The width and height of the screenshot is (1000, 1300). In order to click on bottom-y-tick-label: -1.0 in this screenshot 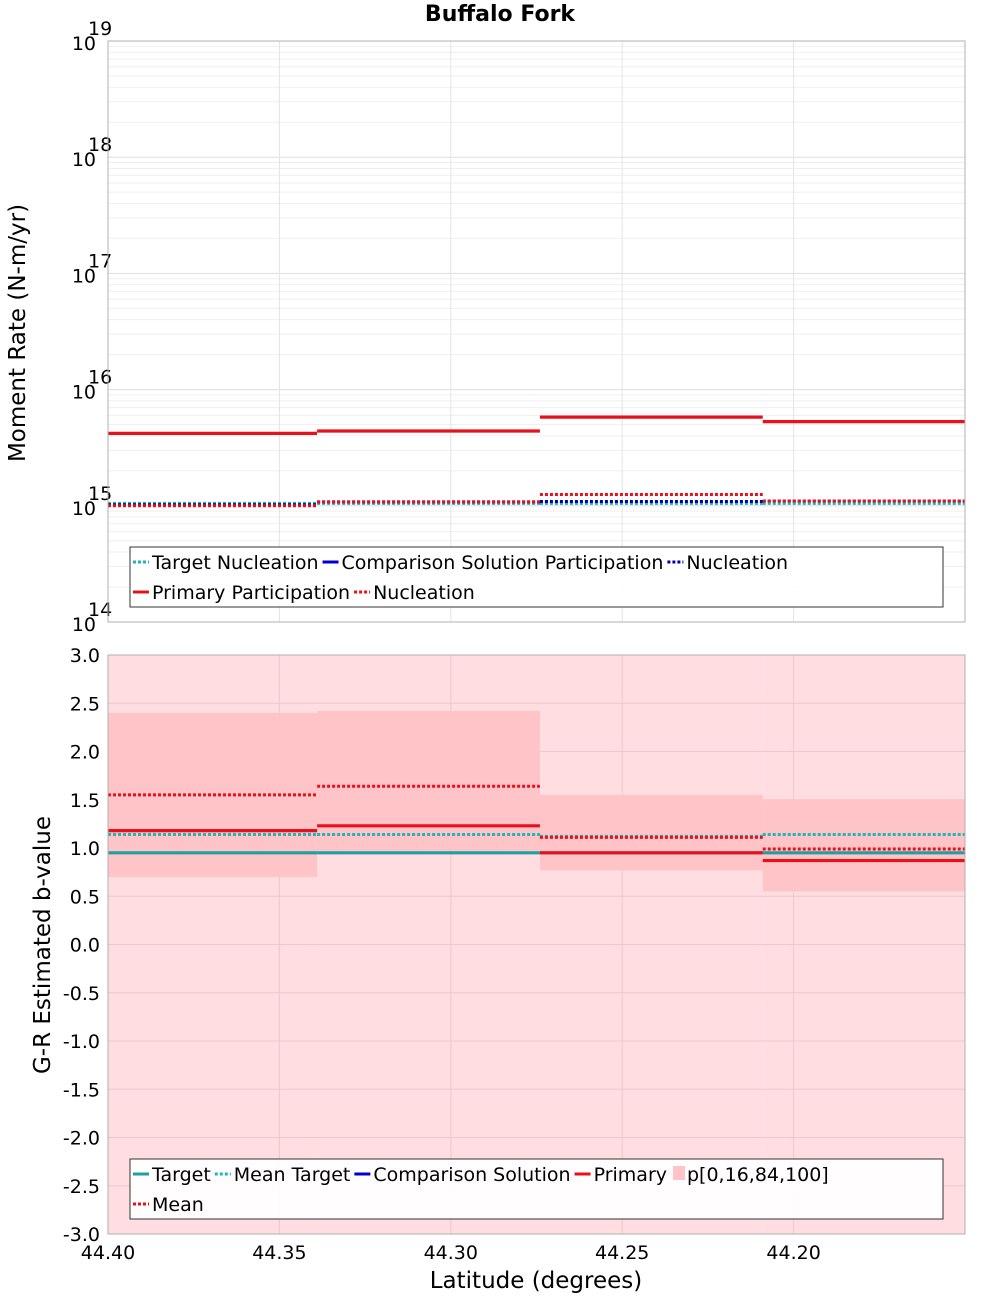, I will do `click(81, 1042)`.